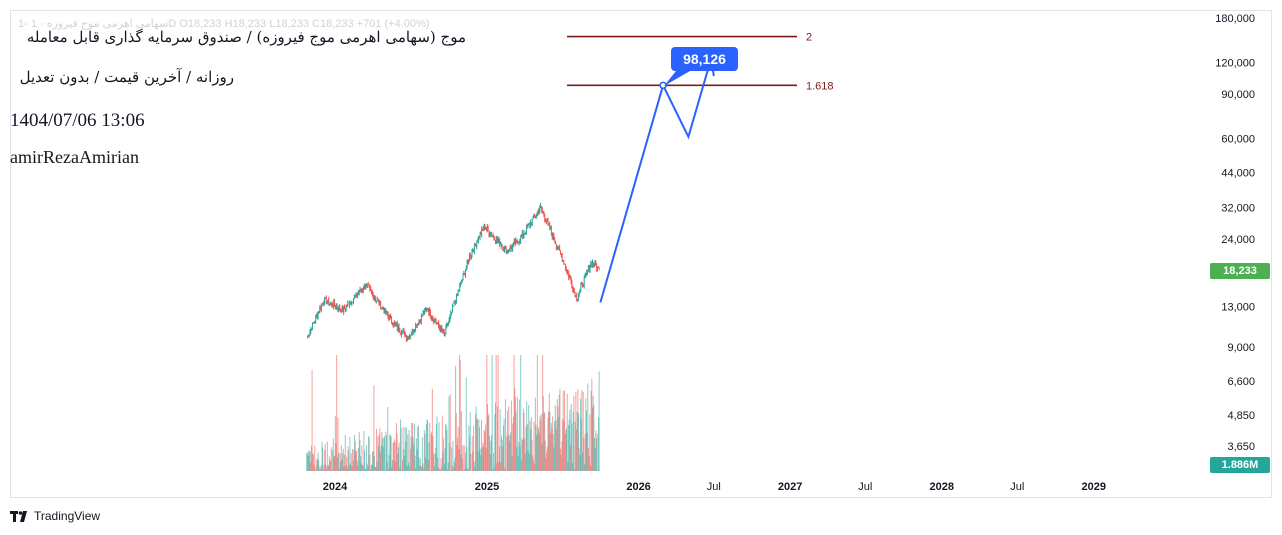 Image resolution: width=1282 pixels, height=535 pixels. I want to click on chart-datetime: 1404/07/06 13:06, so click(77, 120).